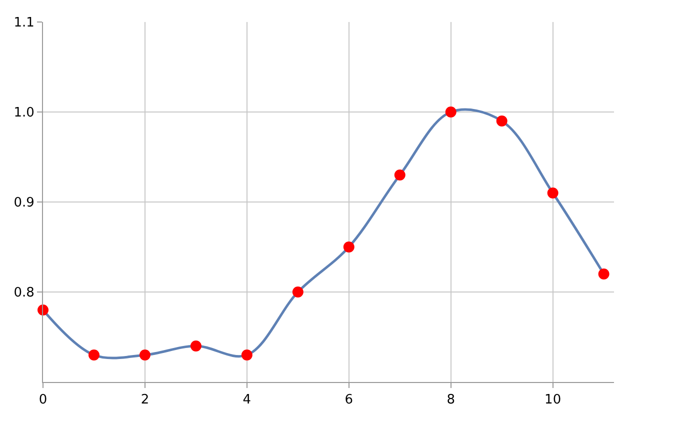  Describe the element at coordinates (450, 400) in the screenshot. I see `x-tick-label: 8` at that location.